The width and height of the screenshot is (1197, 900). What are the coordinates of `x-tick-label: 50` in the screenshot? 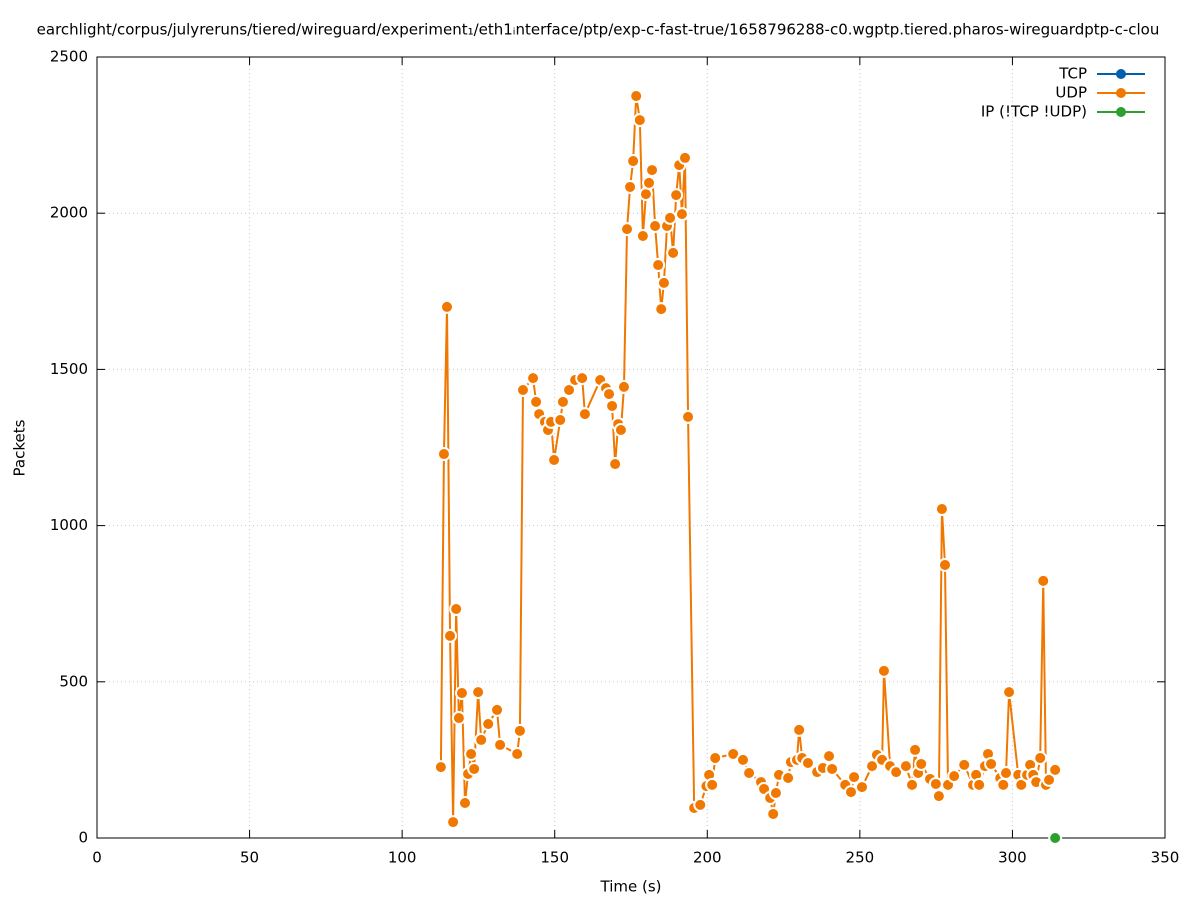 It's located at (249, 858).